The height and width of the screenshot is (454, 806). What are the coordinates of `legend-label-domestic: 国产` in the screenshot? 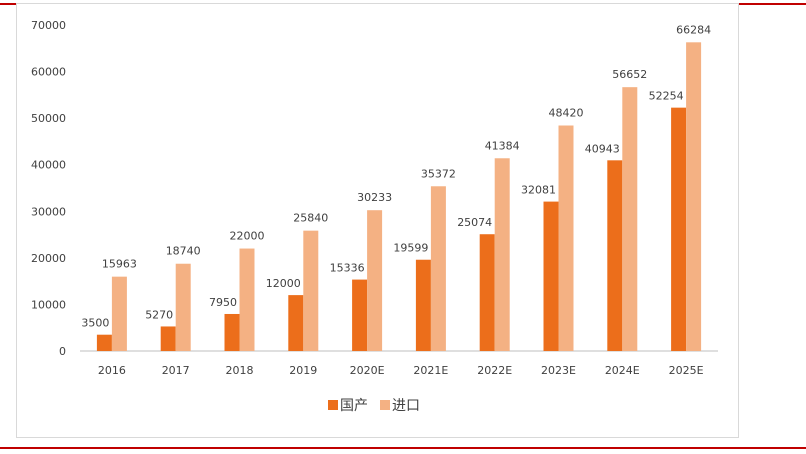 It's located at (354, 406).